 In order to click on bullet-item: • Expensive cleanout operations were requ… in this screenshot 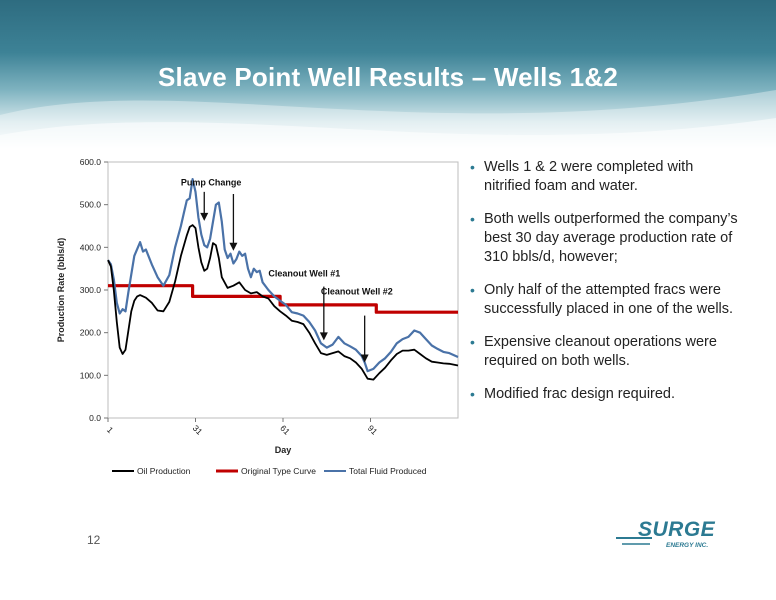, I will do `click(605, 352)`.